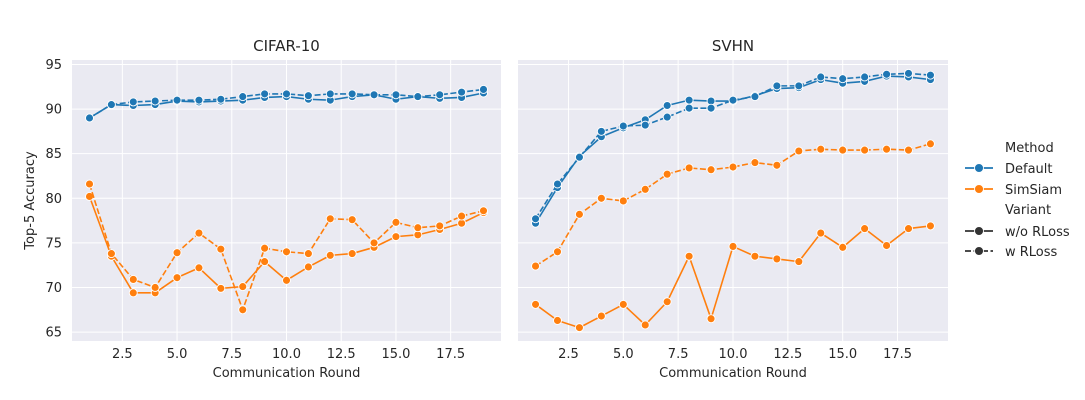 This screenshot has width=1085, height=400. I want to click on series-default-w-rloss, so click(733, 146).